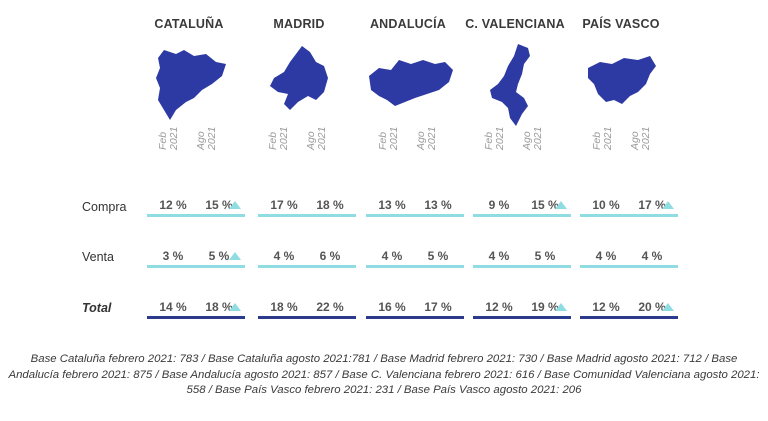 The width and height of the screenshot is (768, 421). What do you see at coordinates (173, 307) in the screenshot?
I see `value-cell: 14 %` at bounding box center [173, 307].